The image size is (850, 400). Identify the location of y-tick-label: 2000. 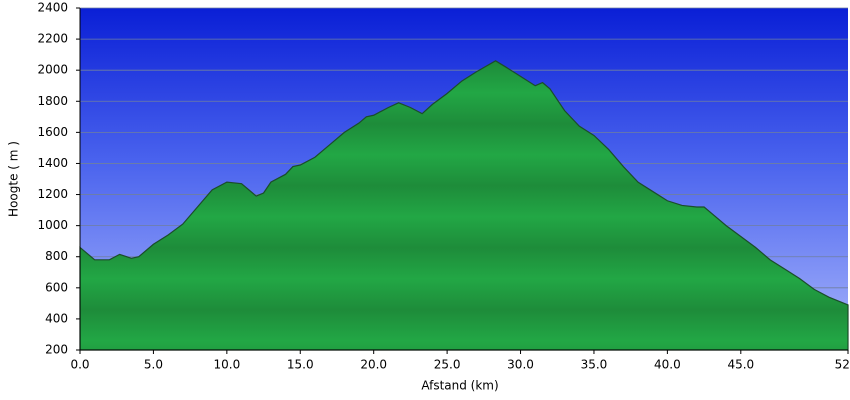
(52, 70).